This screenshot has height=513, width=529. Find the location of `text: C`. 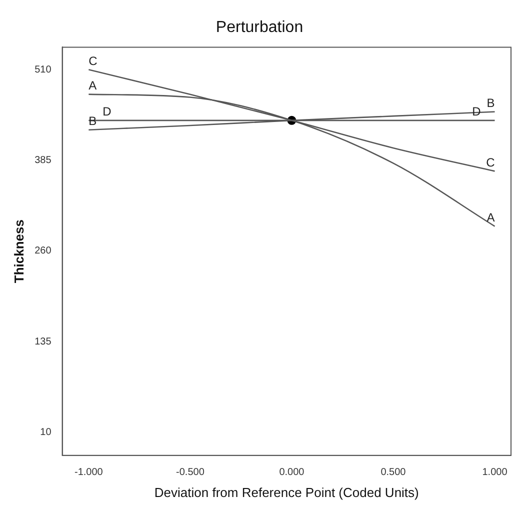

text: C is located at coordinates (93, 61).